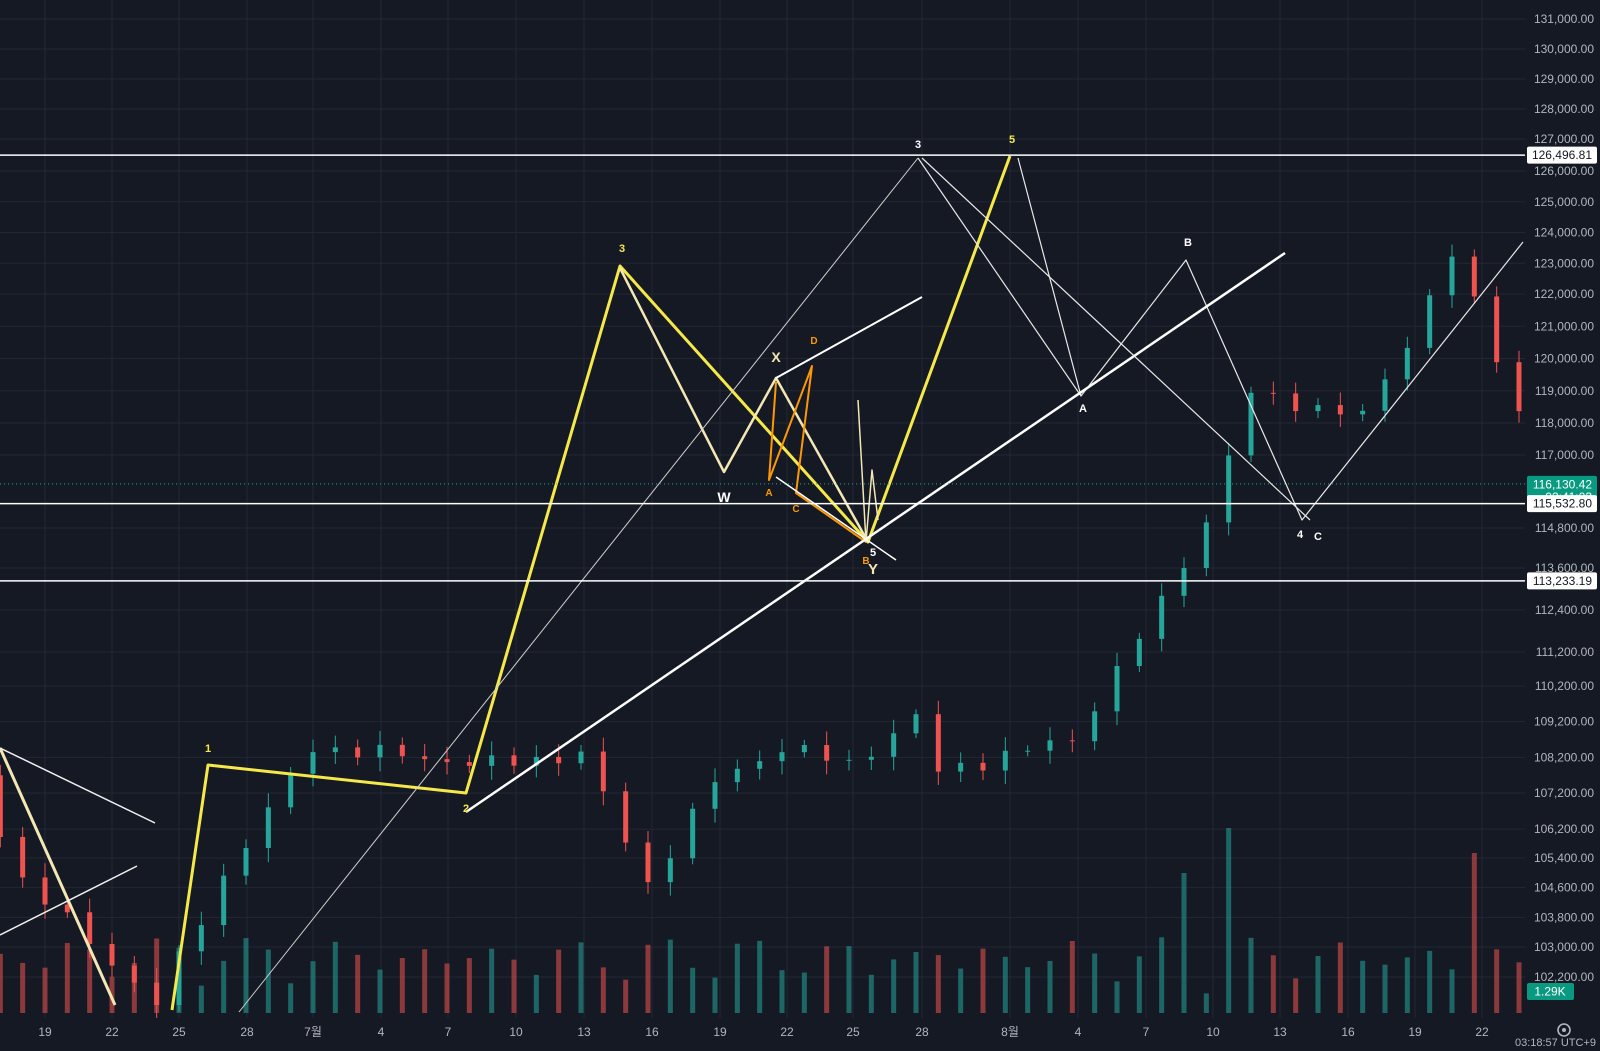 This screenshot has height=1051, width=1600. I want to click on price-tick-label: 124,000.00, so click(1564, 233).